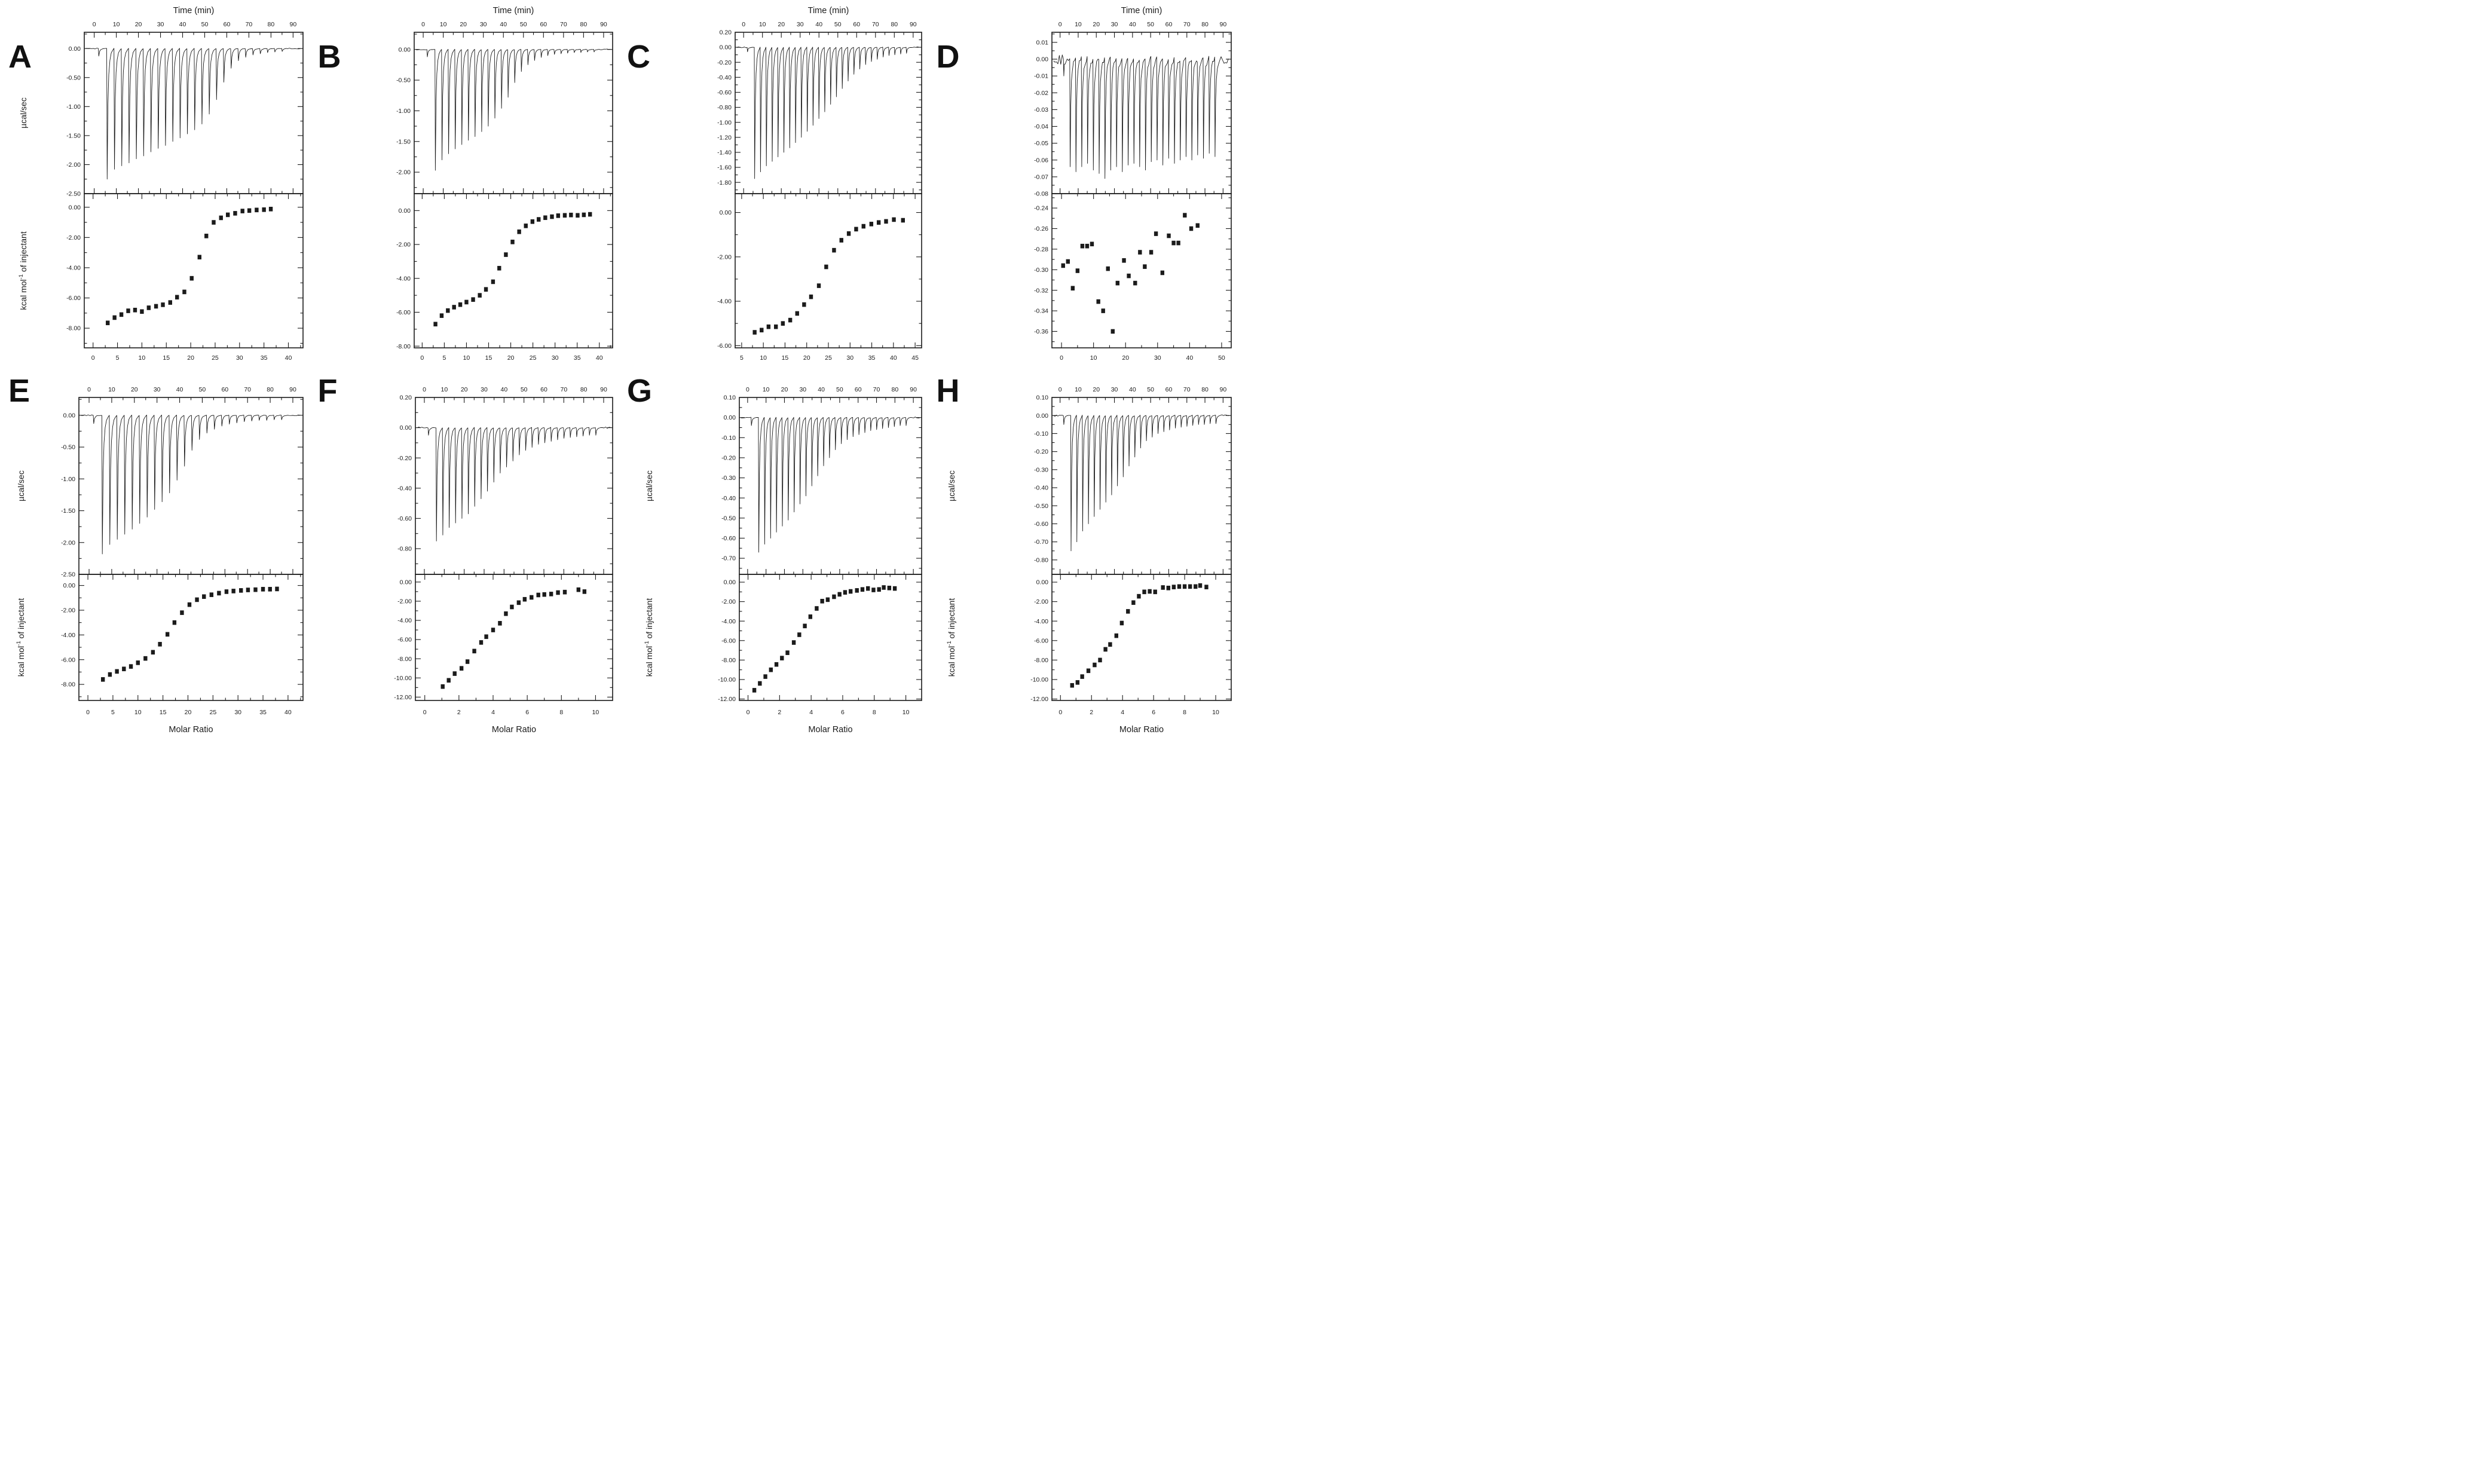 The width and height of the screenshot is (2475, 1484). I want to click on molar-ratio-label: Molar Ratio, so click(513, 730).